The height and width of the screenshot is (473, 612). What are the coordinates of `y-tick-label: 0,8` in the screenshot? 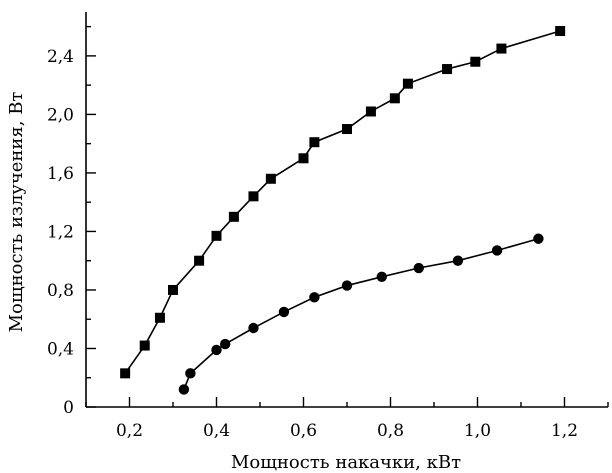 It's located at (60, 291).